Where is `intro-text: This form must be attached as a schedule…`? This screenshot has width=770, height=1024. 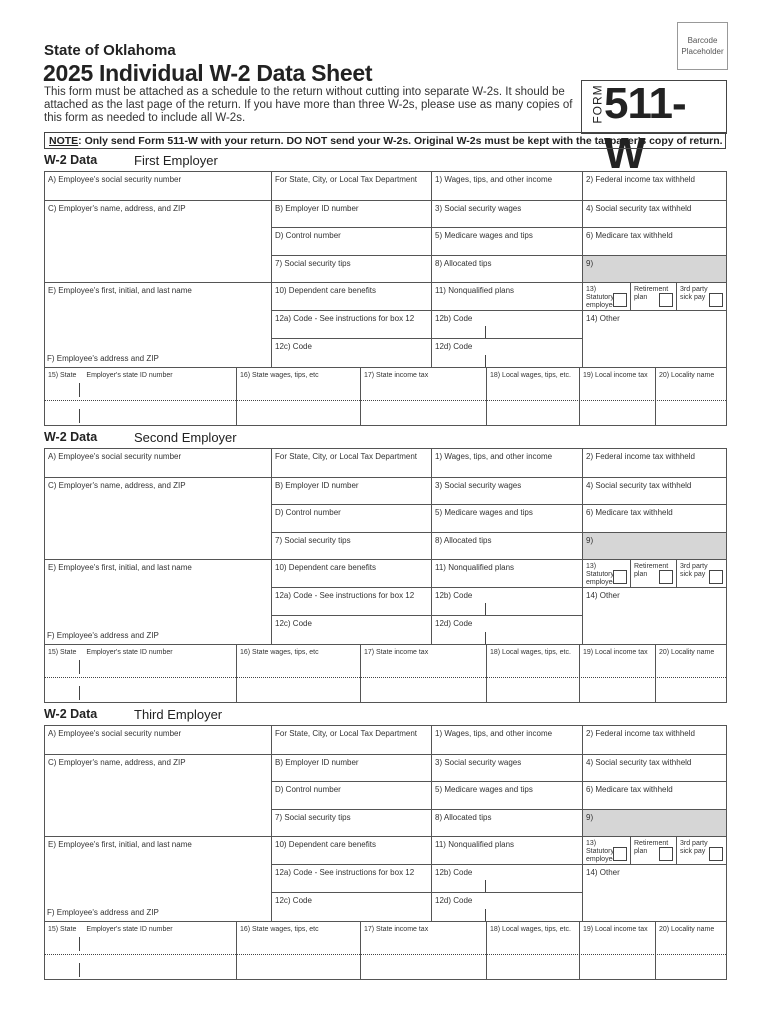
intro-text: This form must be attached as a schedule… is located at coordinates (308, 105).